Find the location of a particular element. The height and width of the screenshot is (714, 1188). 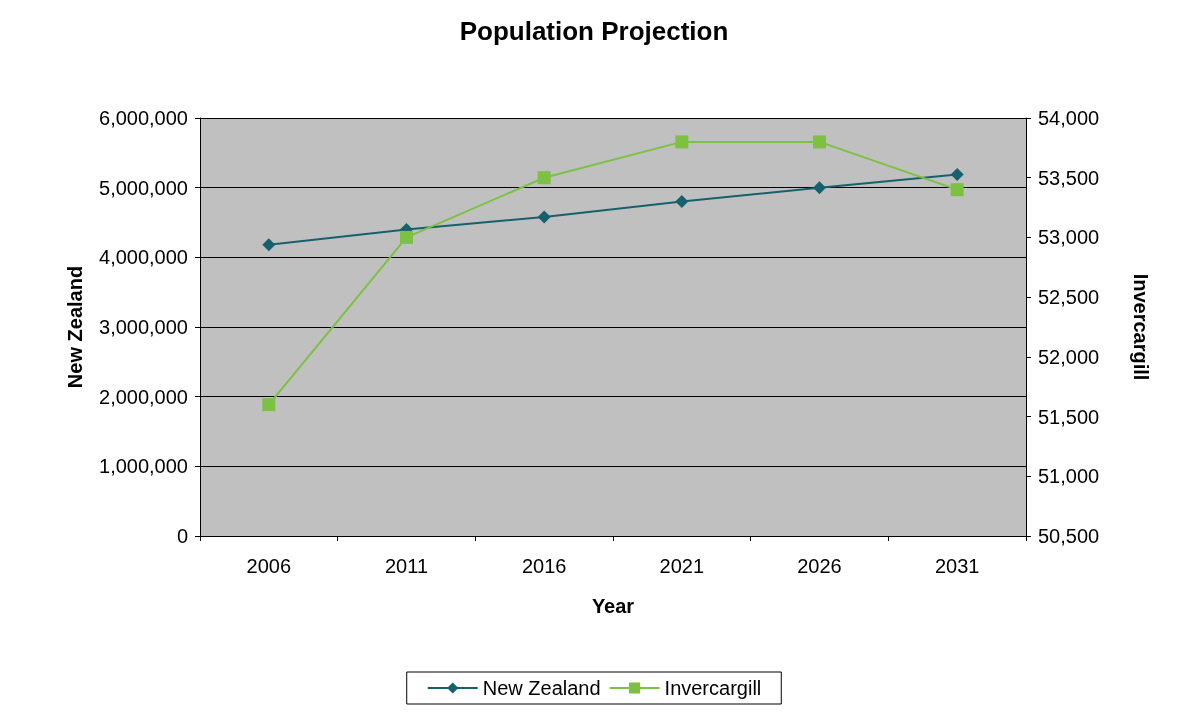

x-tick-label: 2026 is located at coordinates (819, 566).